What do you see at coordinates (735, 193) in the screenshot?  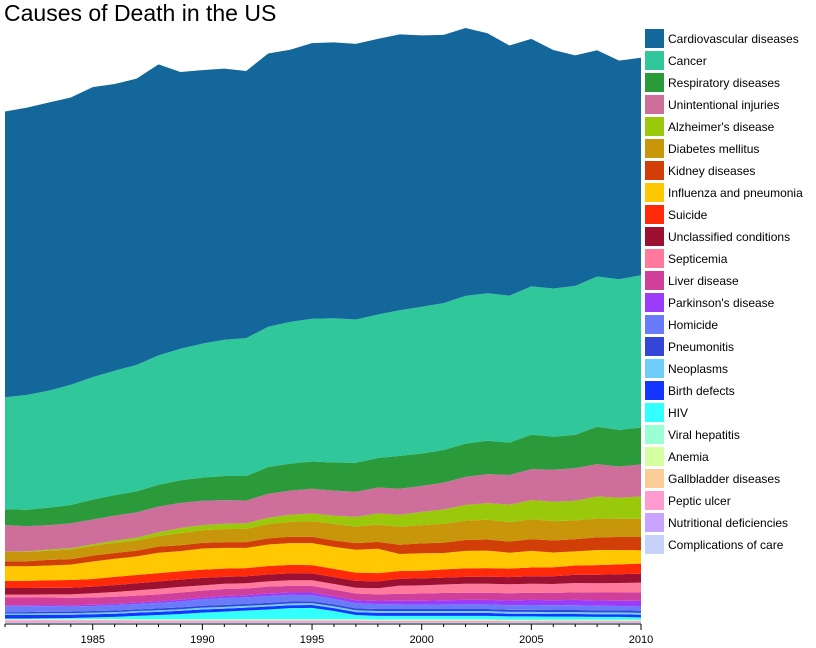 I see `legend-label: Influenza and pneumonia` at bounding box center [735, 193].